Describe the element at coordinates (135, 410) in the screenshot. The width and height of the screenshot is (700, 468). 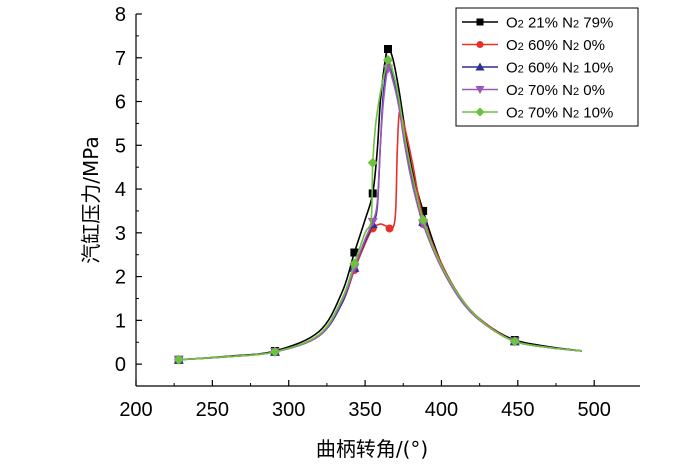
I see `x-tick-label: 200` at that location.